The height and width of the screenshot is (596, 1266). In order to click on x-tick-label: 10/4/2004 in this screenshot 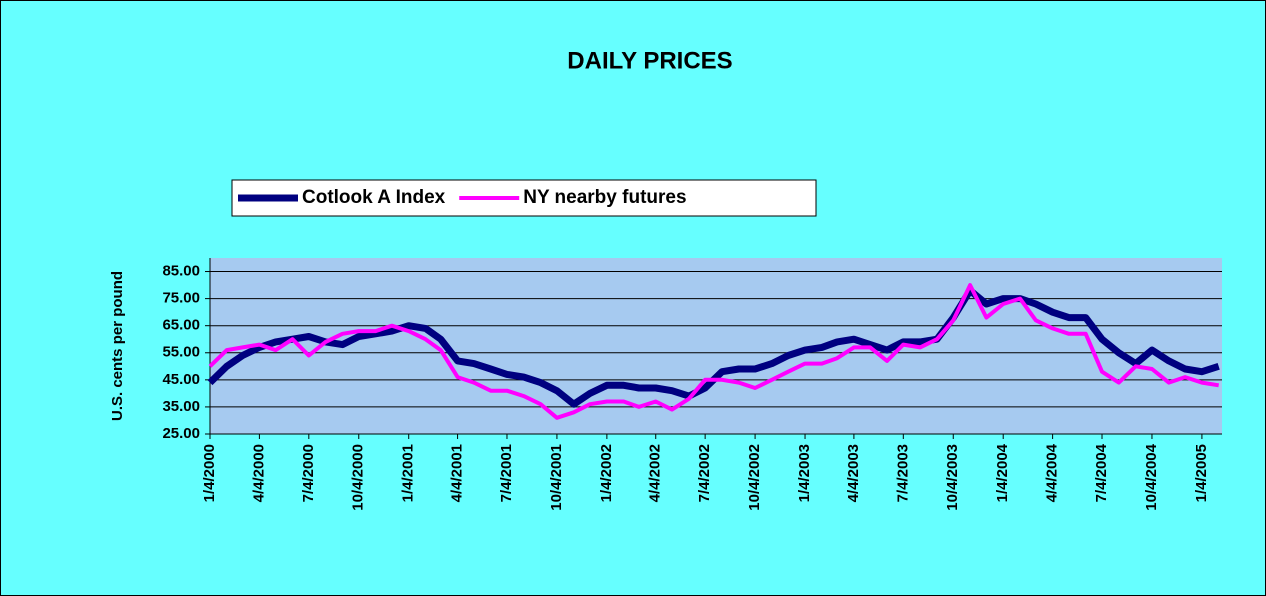, I will do `click(1151, 476)`.